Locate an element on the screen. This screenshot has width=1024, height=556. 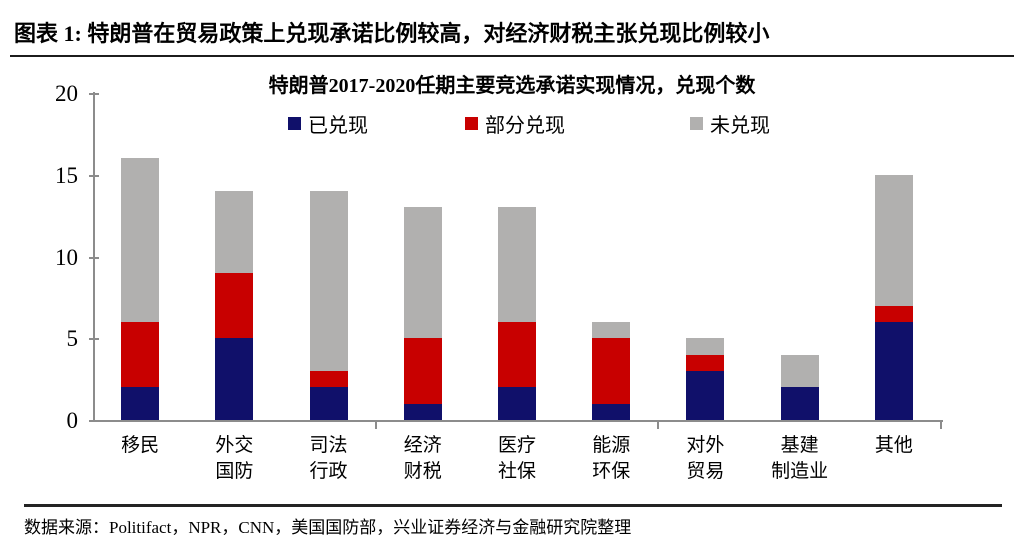
x-category-label-line: 移民 is located at coordinates (140, 445).